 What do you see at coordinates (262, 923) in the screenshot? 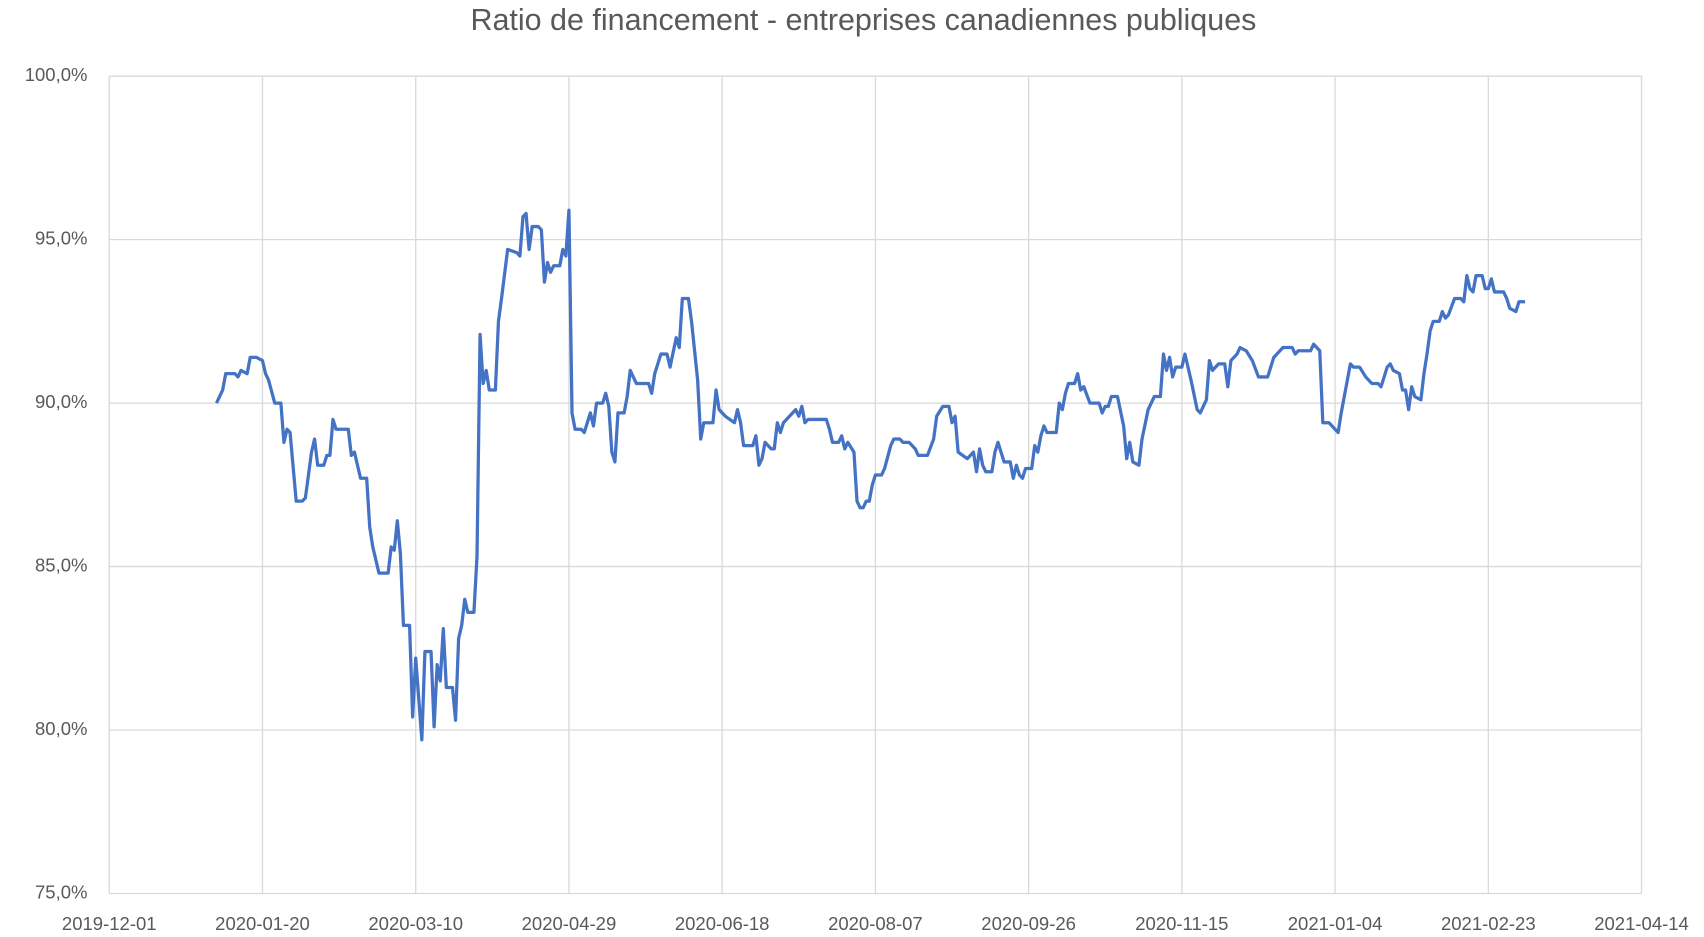
I see `x-tick-label: 2020-01-20` at bounding box center [262, 923].